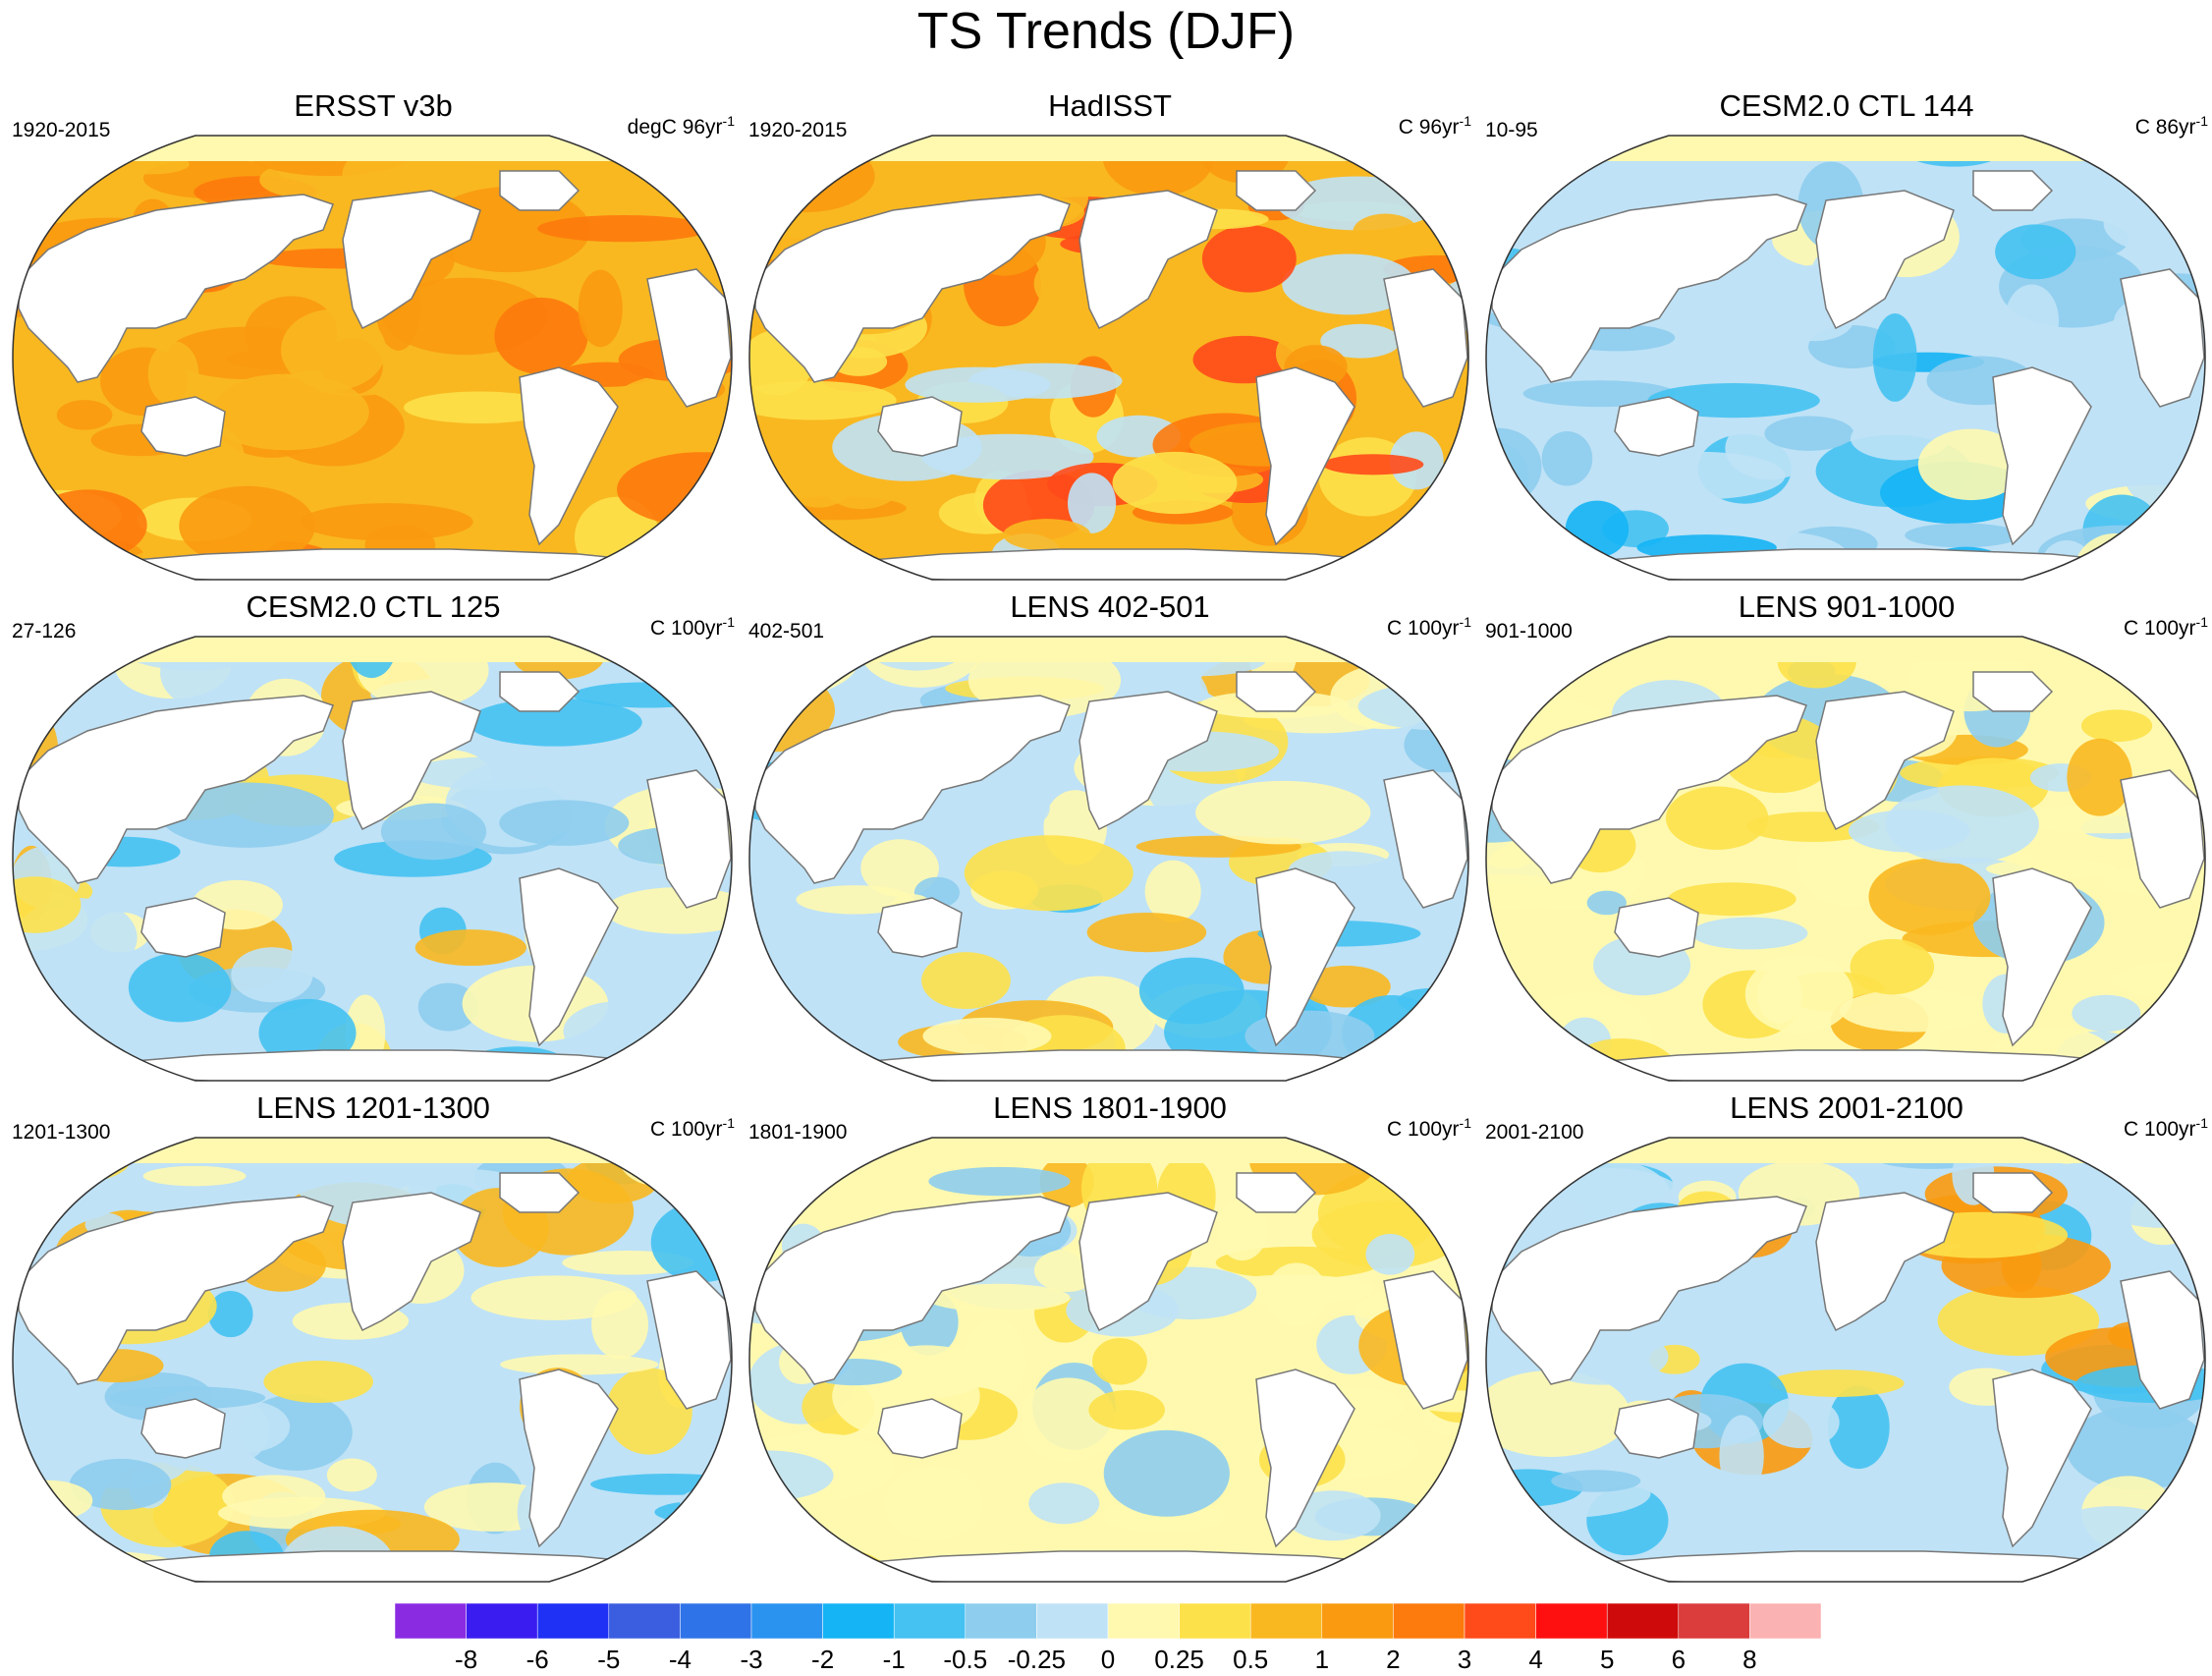 The height and width of the screenshot is (1676, 2212). Describe the element at coordinates (692, 627) in the screenshot. I see `panel-units: C 100yr-1` at that location.